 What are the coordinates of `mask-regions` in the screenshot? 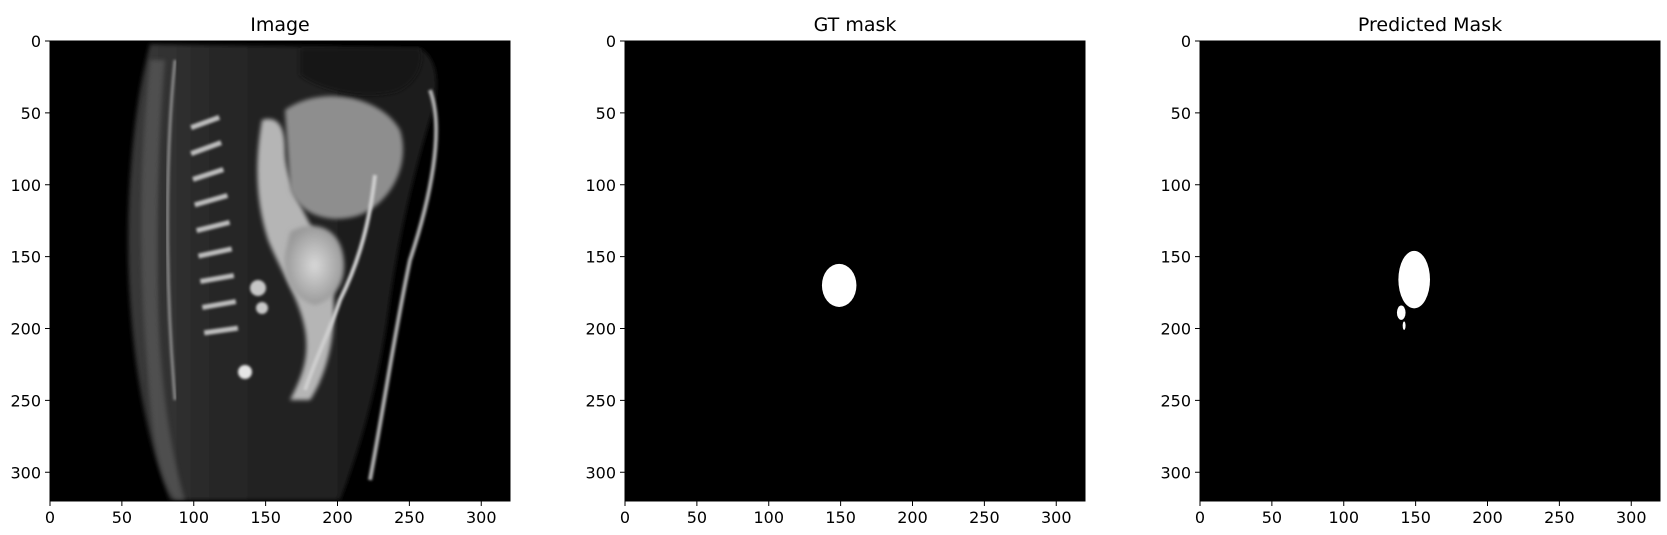 It's located at (839, 285).